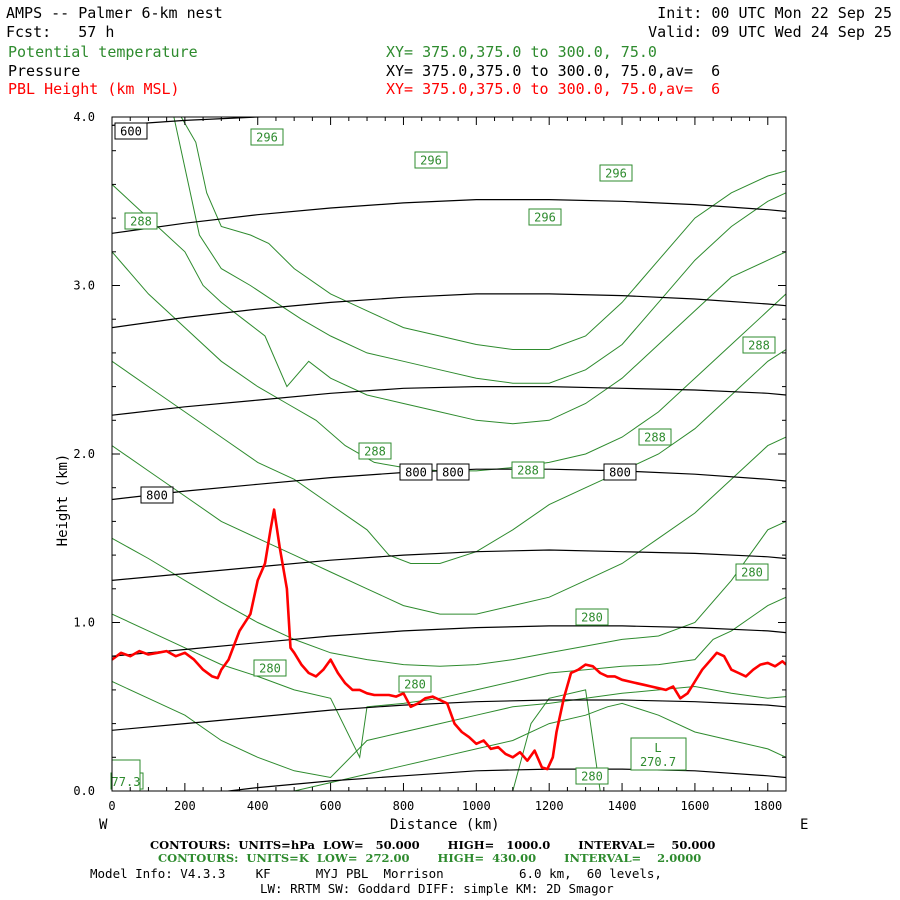 The width and height of the screenshot is (900, 900). What do you see at coordinates (94, 89) in the screenshot?
I see `field3-name: PBL Height (km MSL)` at bounding box center [94, 89].